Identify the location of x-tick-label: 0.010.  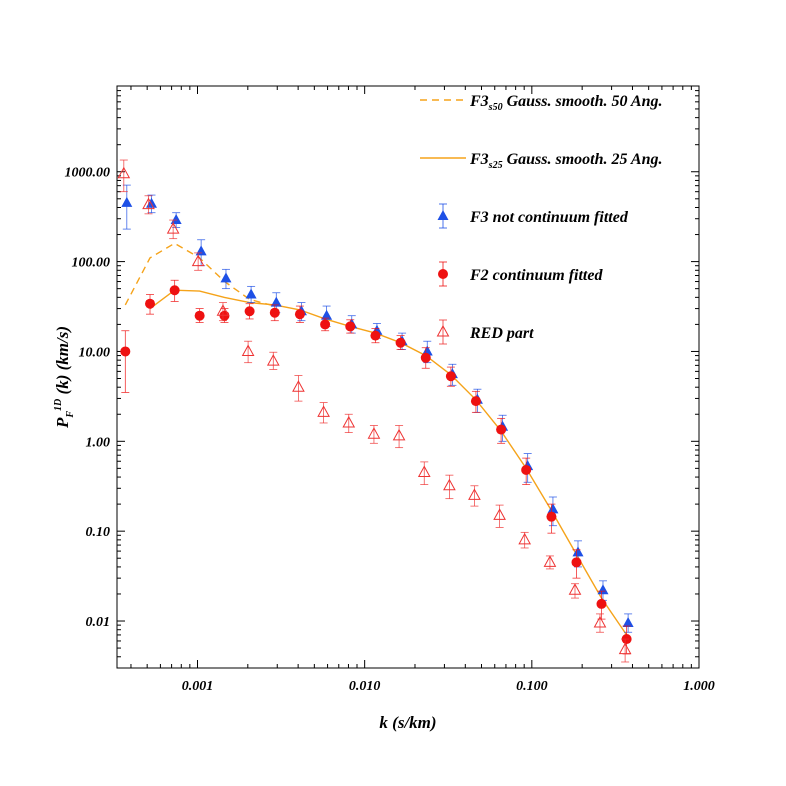
(365, 686).